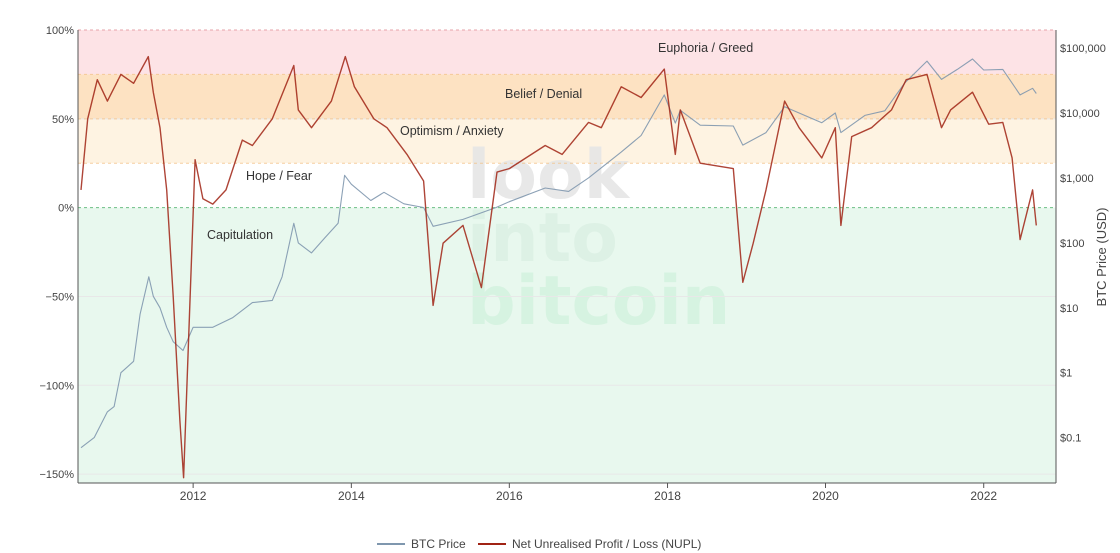  Describe the element at coordinates (193, 496) in the screenshot. I see `x-tick-label: 2012` at that location.